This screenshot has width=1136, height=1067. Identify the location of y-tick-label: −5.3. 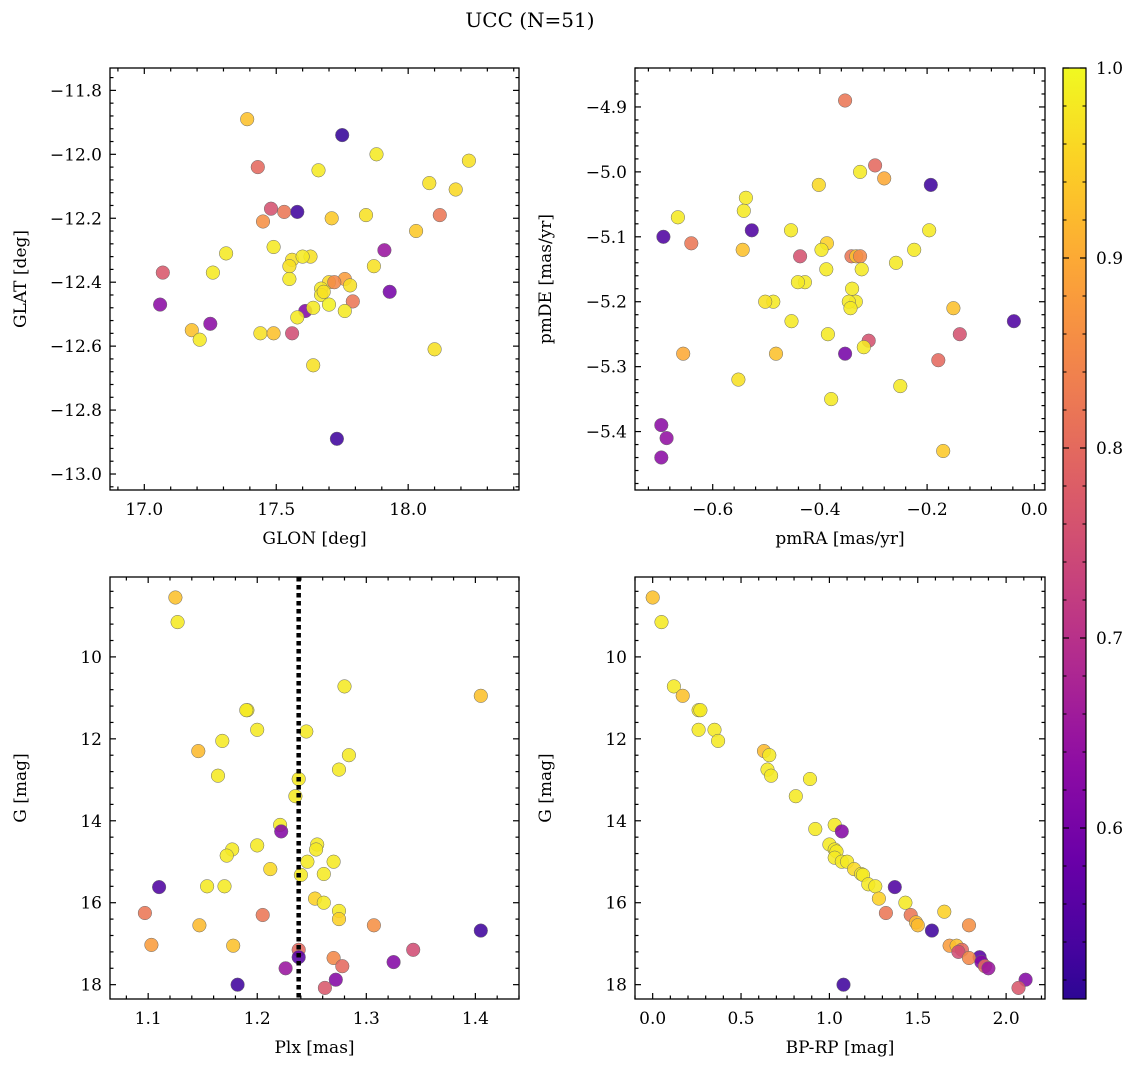
(606, 368).